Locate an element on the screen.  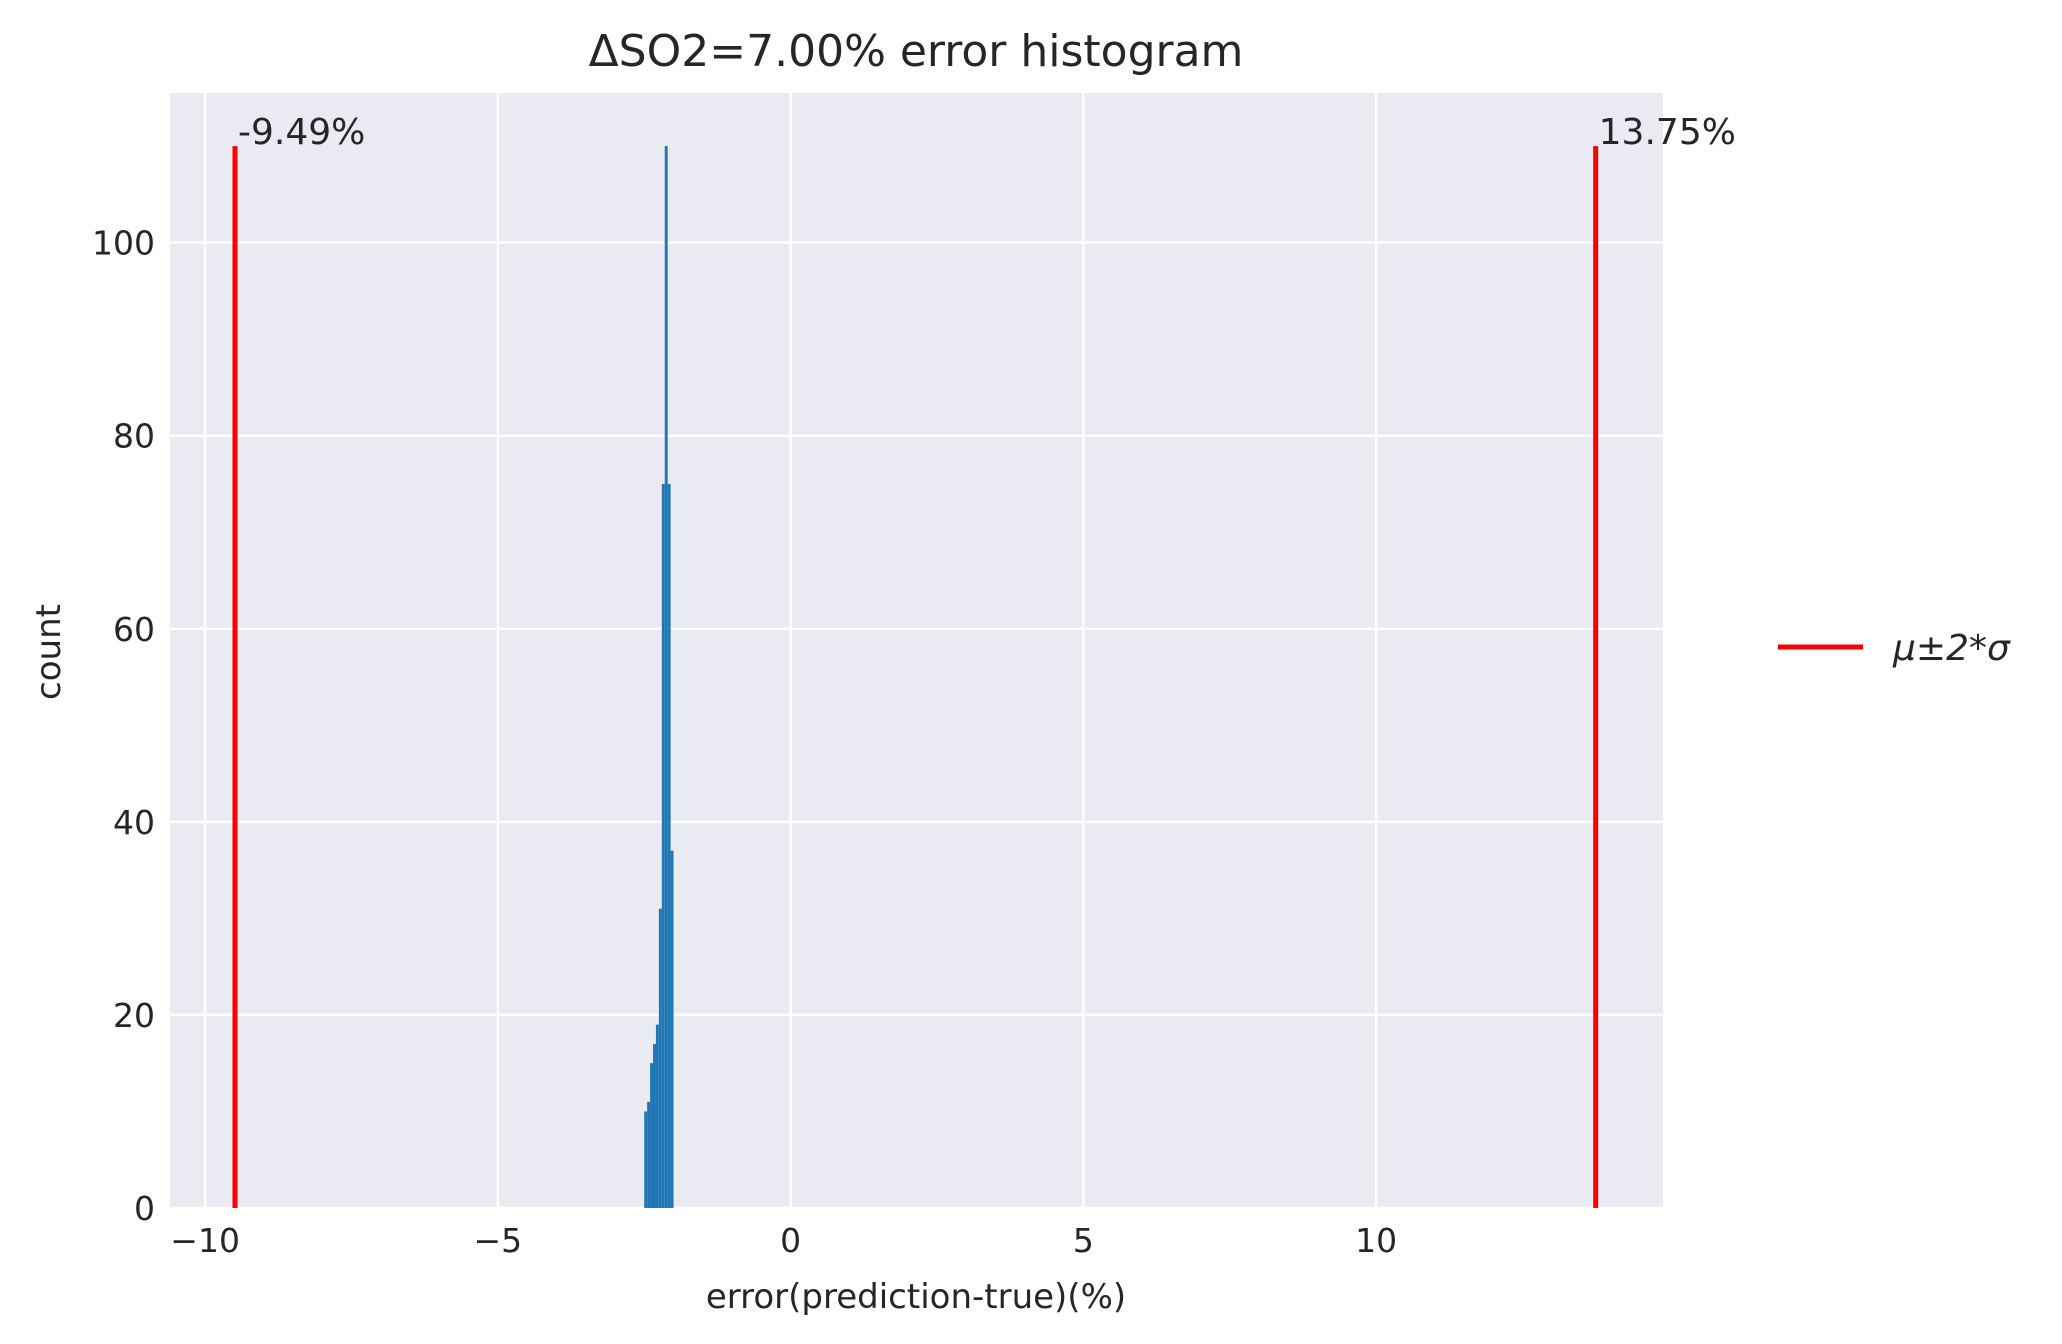
y-axis-label: count is located at coordinates (49, 652).